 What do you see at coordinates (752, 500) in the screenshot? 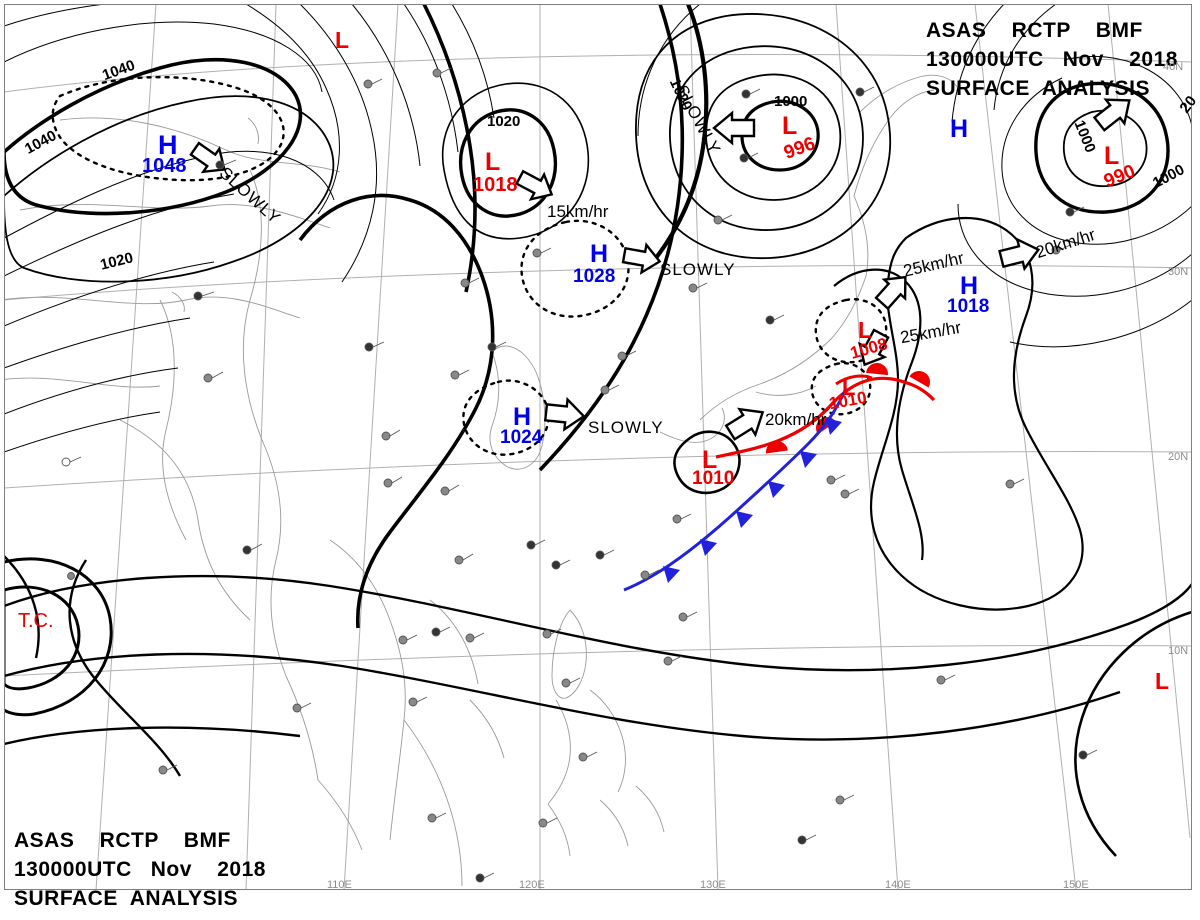
I see `cold-front-barbs` at bounding box center [752, 500].